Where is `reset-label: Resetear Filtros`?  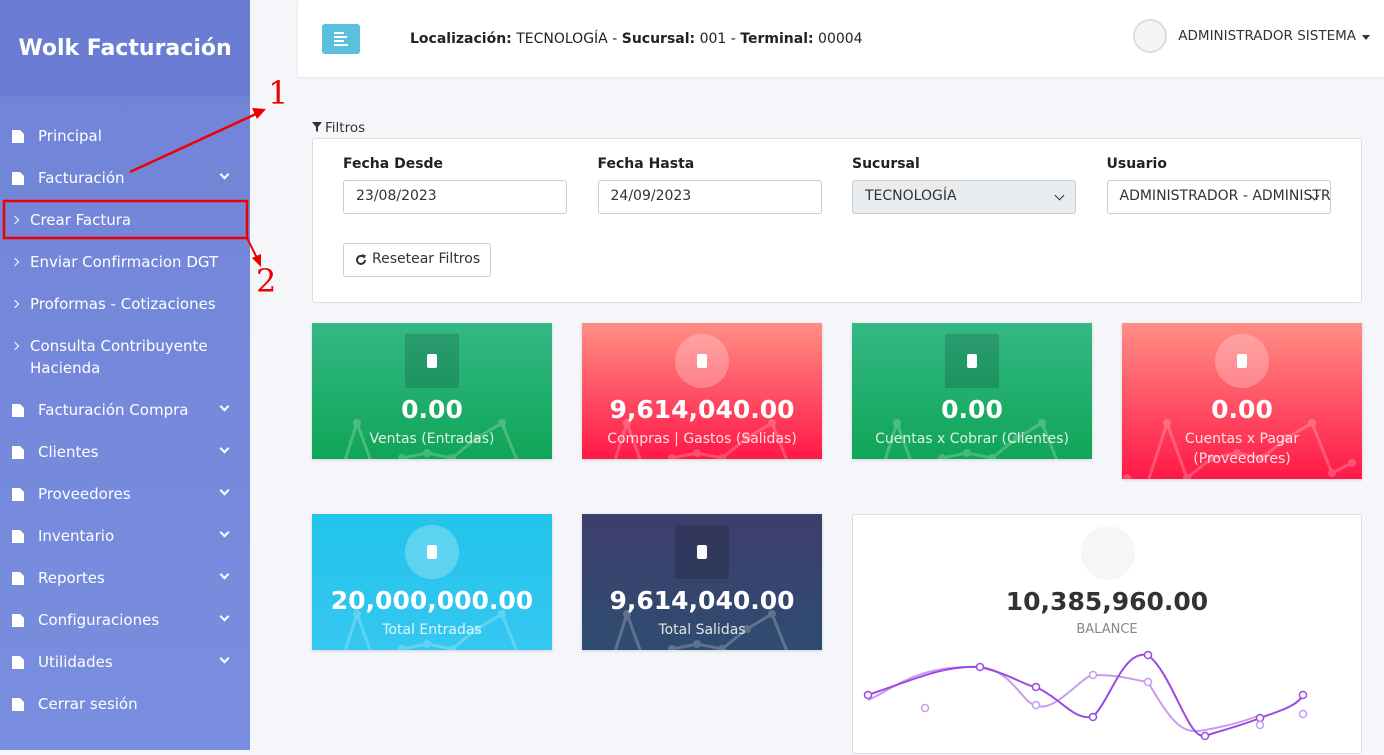 reset-label: Resetear Filtros is located at coordinates (426, 259).